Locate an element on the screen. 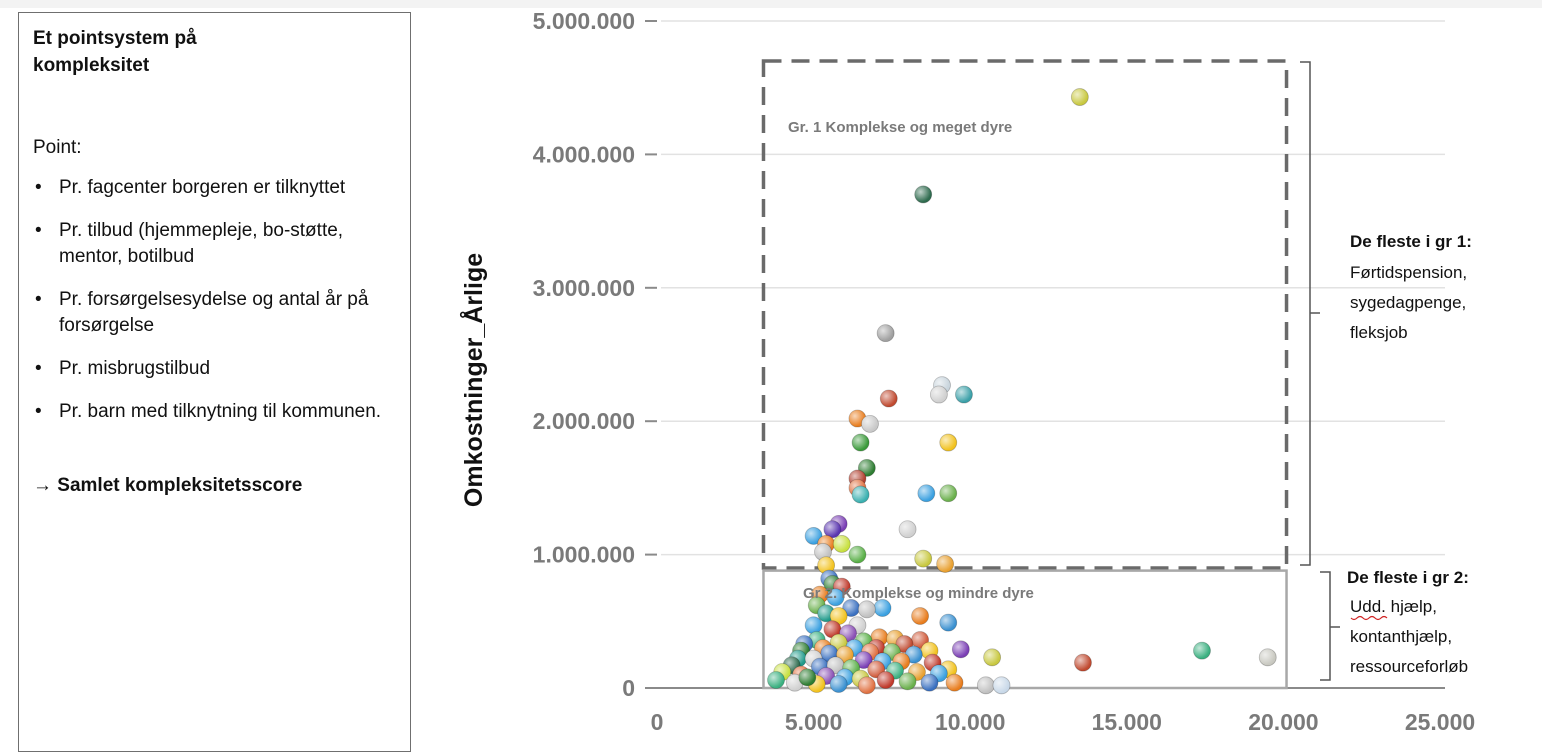 The width and height of the screenshot is (1542, 752). group-2-note: Udd. hjælp, is located at coordinates (1393, 606).